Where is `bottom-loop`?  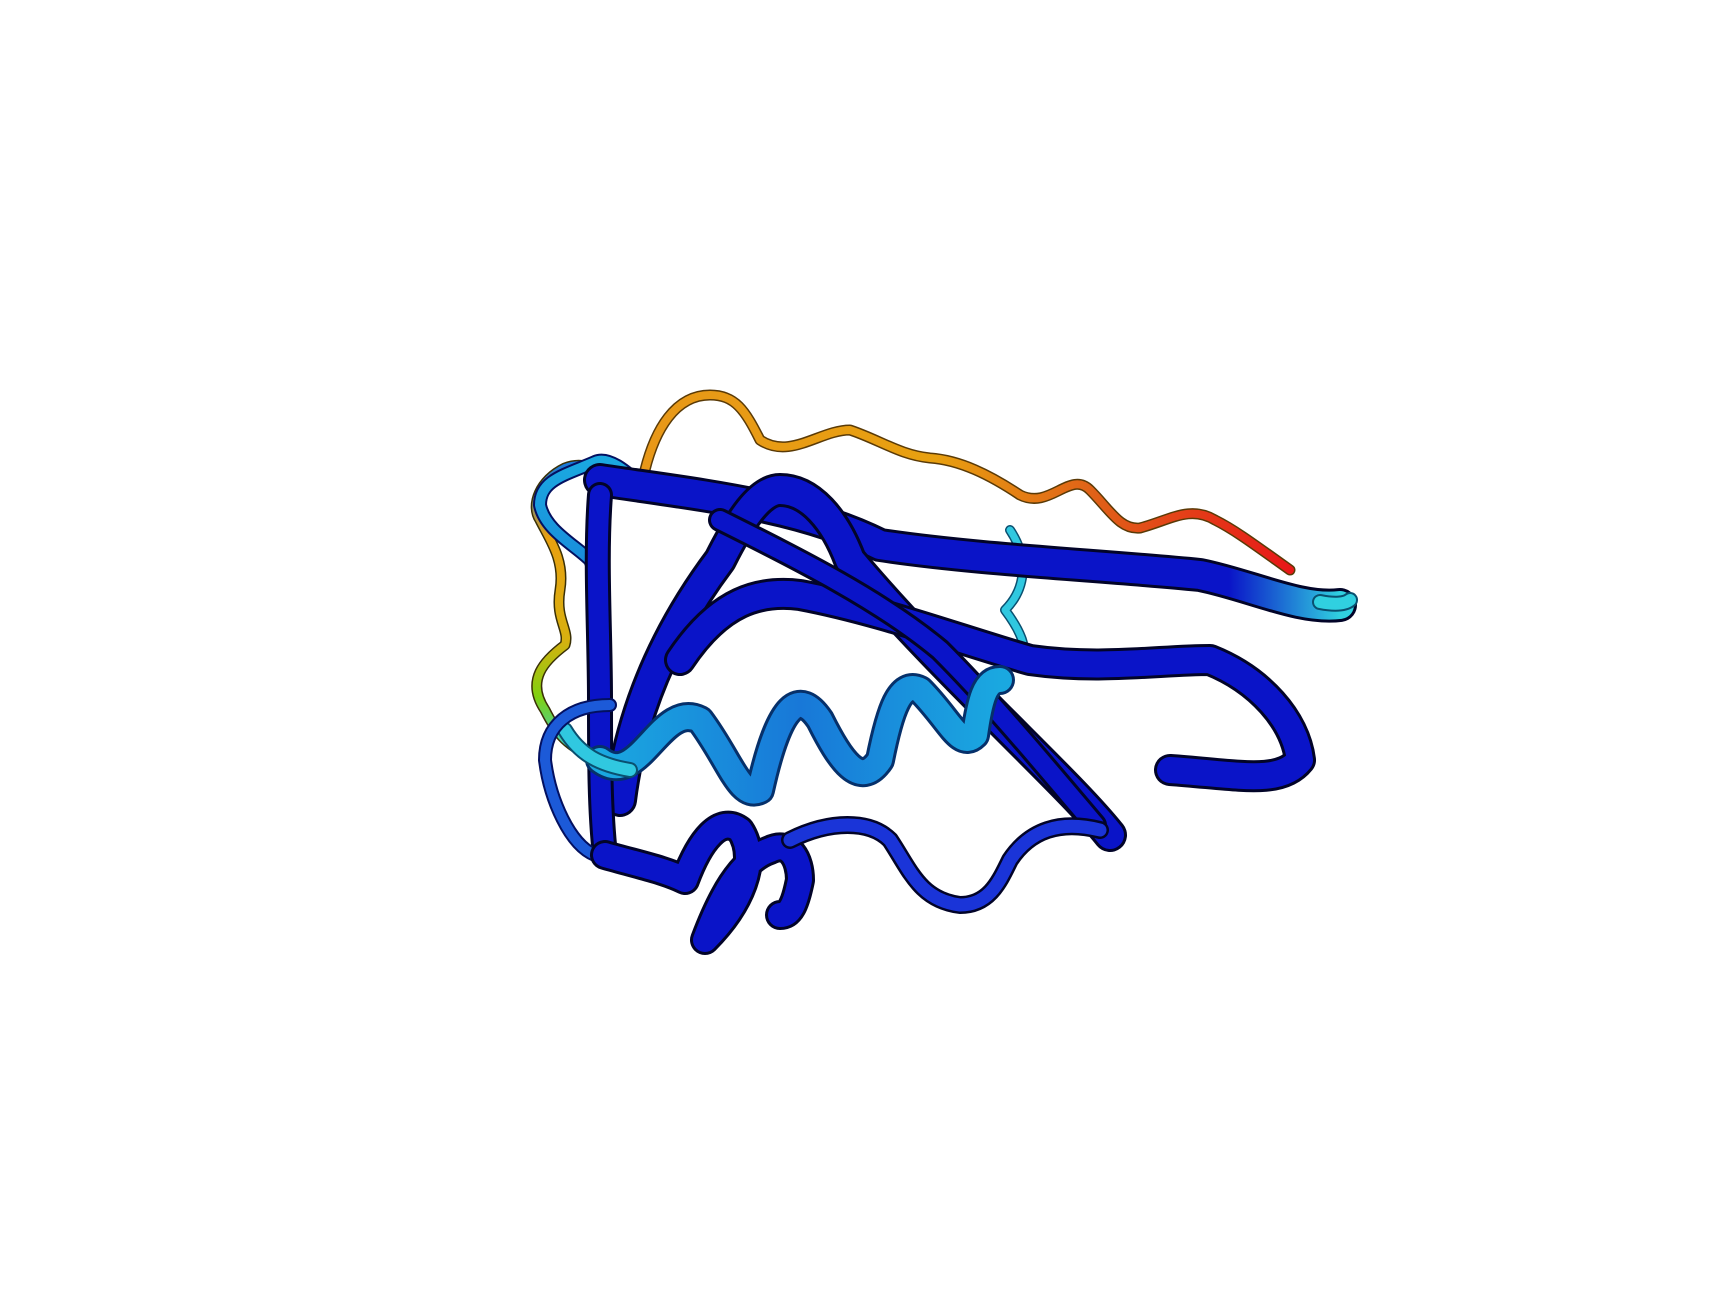
bottom-loop is located at coordinates (945, 865).